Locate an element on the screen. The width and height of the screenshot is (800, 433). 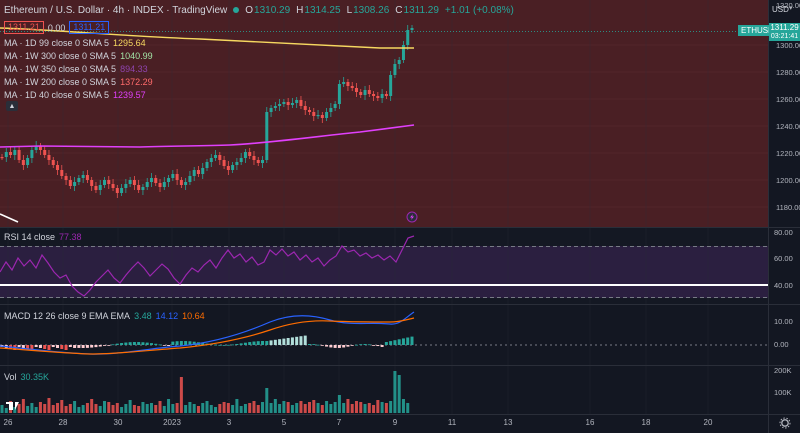
time-tick-label: 26 is located at coordinates (8, 422).